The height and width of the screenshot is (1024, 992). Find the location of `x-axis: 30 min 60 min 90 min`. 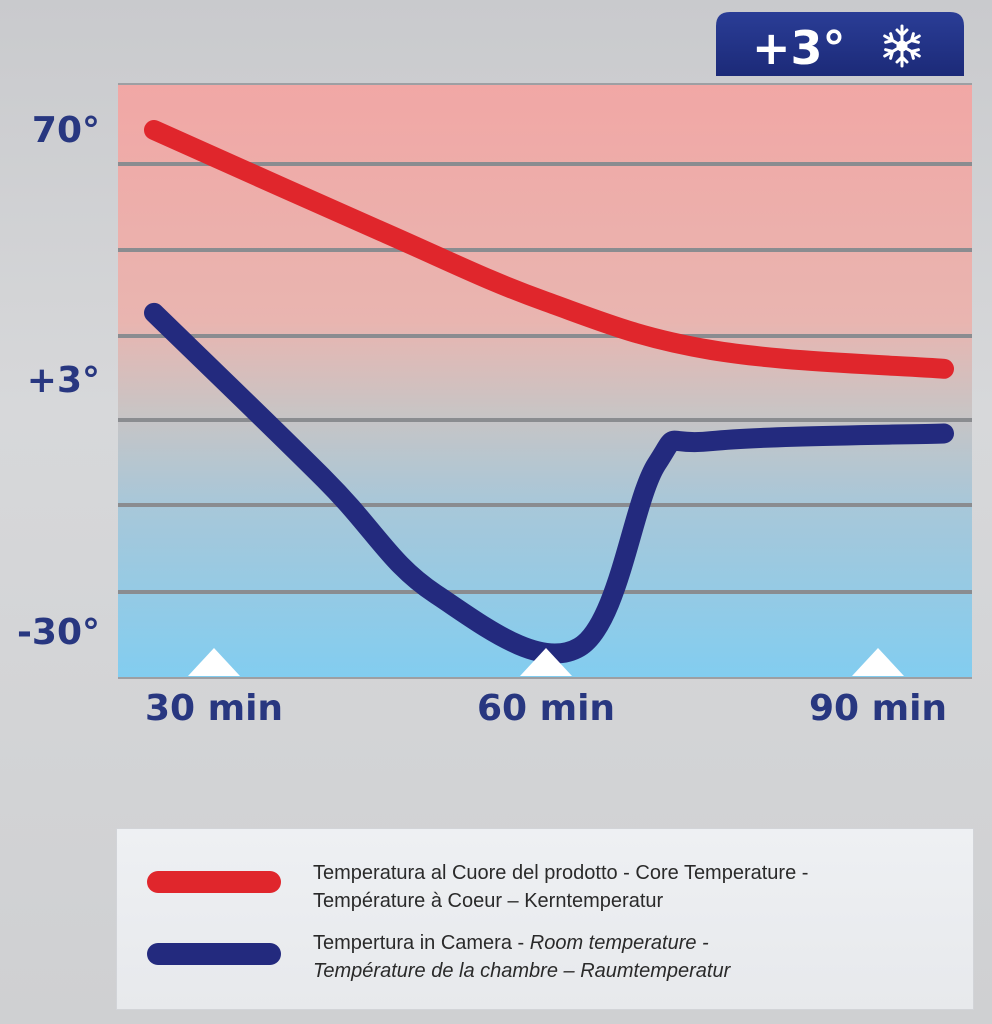

x-axis: 30 min 60 min 90 min is located at coordinates (546, 688).